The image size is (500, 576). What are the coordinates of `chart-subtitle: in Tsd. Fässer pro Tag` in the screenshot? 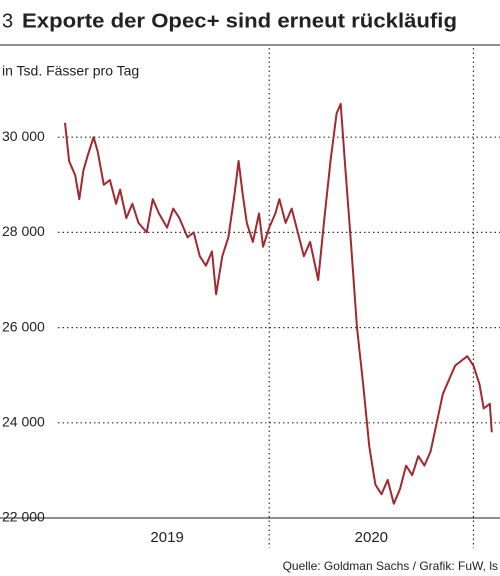 It's located at (70, 71).